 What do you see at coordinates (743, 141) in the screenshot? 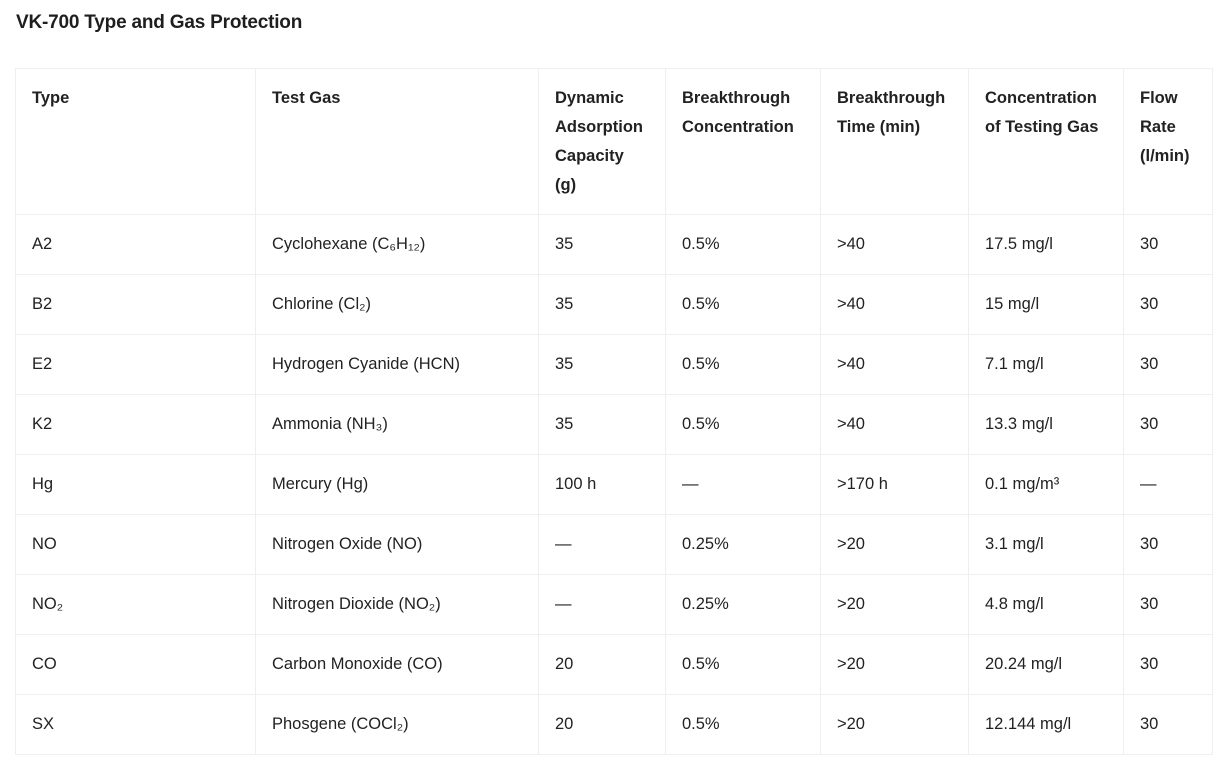
I see `column-header-breakthrough-concentration: Breakthrough Concentration` at bounding box center [743, 141].